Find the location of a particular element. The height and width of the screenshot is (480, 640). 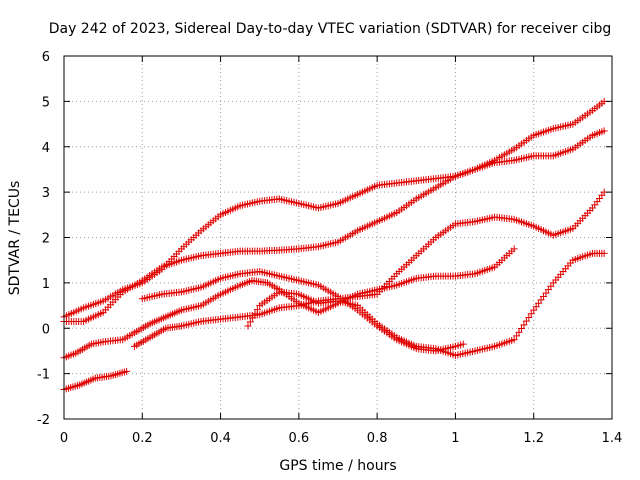

series-sat-f is located at coordinates (302, 311).